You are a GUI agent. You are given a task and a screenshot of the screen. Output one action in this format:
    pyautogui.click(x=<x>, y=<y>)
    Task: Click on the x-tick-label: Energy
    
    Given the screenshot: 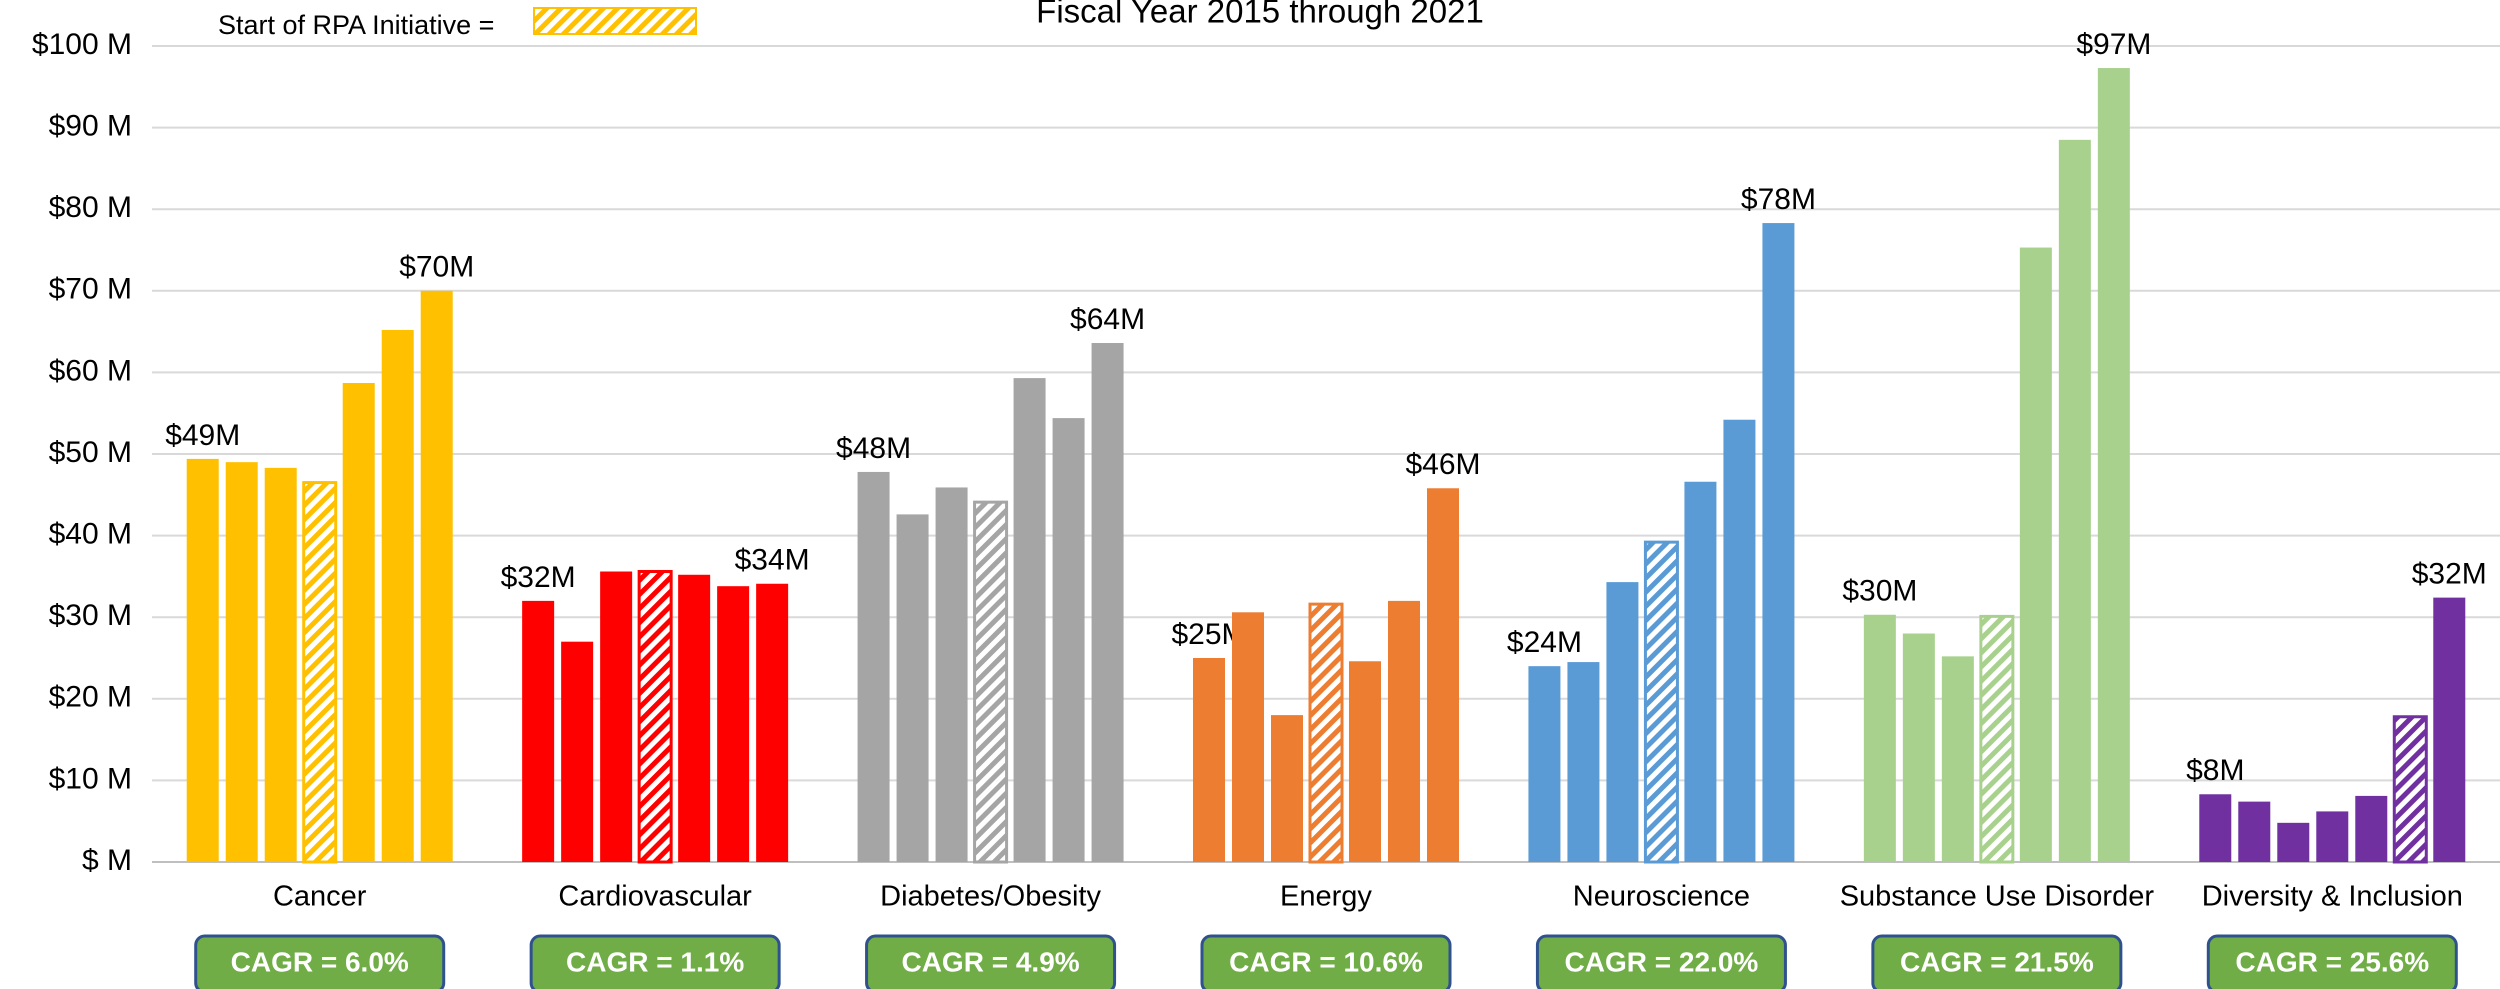 What is the action you would take?
    pyautogui.click(x=1326, y=897)
    